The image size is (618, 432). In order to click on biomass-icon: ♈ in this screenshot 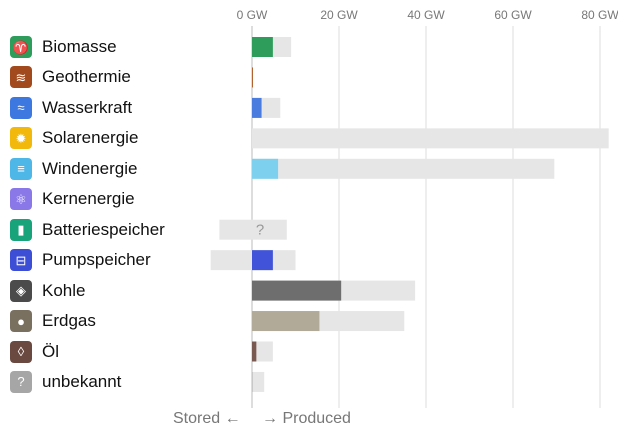, I will do `click(21, 47)`.